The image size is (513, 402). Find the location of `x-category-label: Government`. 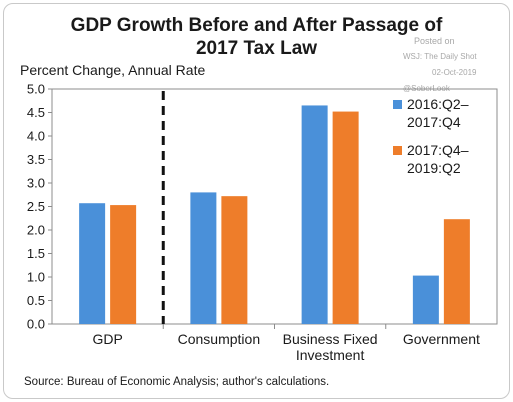

x-category-label: Government is located at coordinates (441, 339).